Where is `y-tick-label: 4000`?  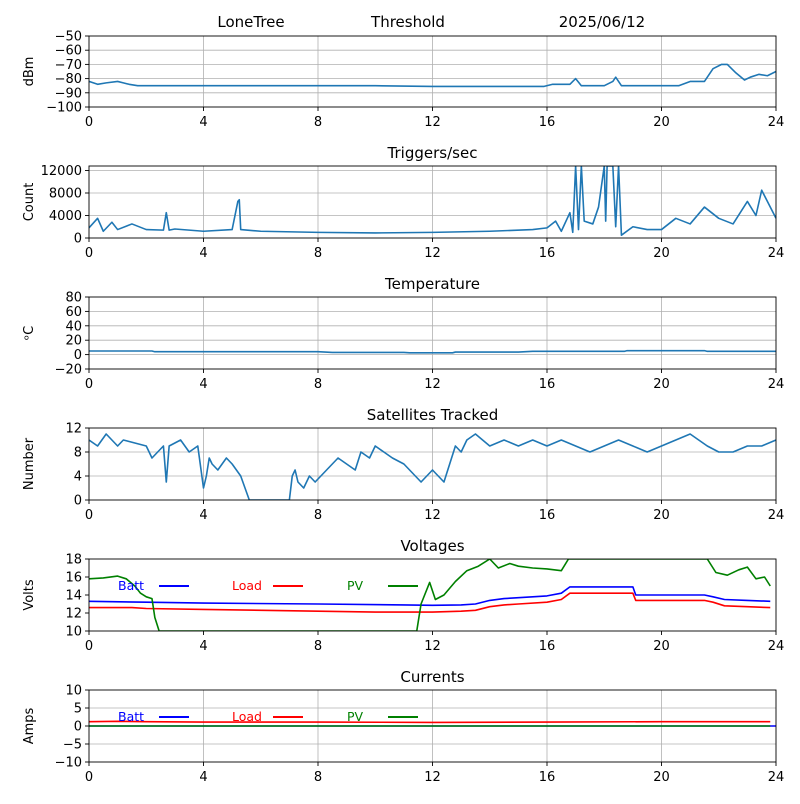
y-tick-label: 4000 is located at coordinates (65, 216).